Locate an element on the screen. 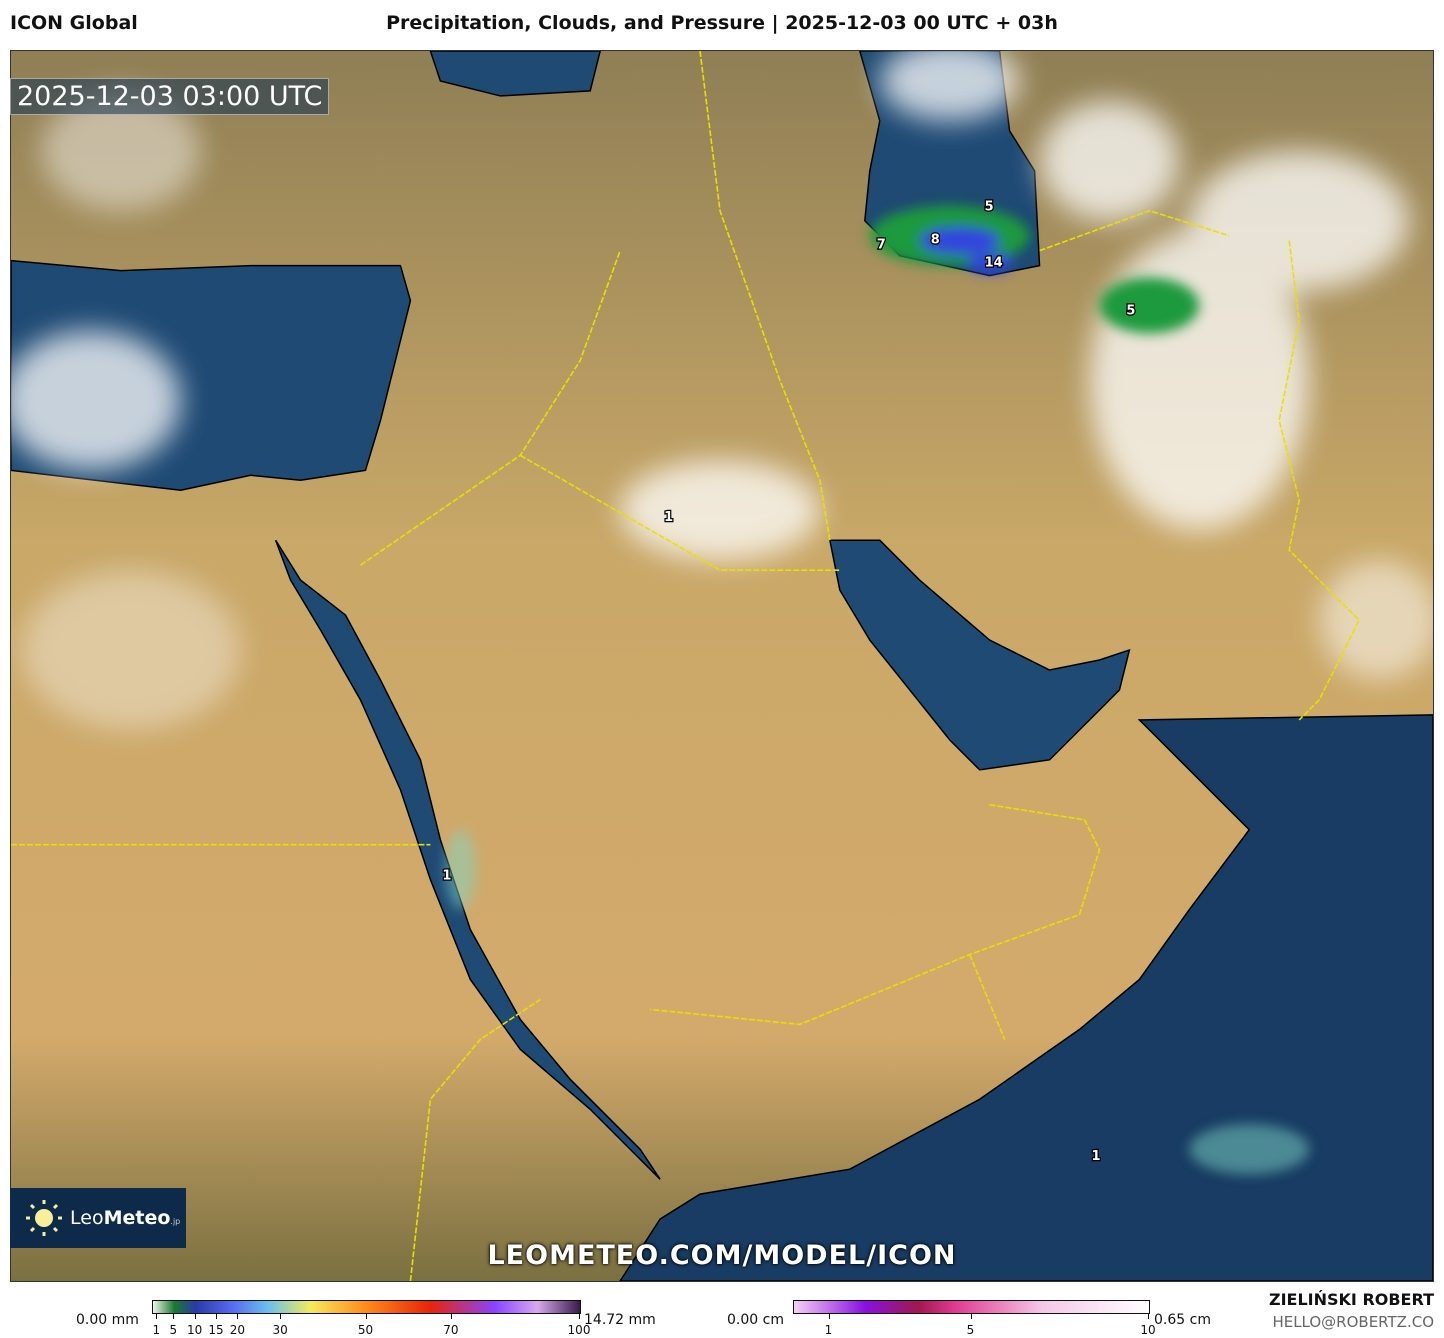 The width and height of the screenshot is (1444, 1338). precip-label: 14 is located at coordinates (994, 263).